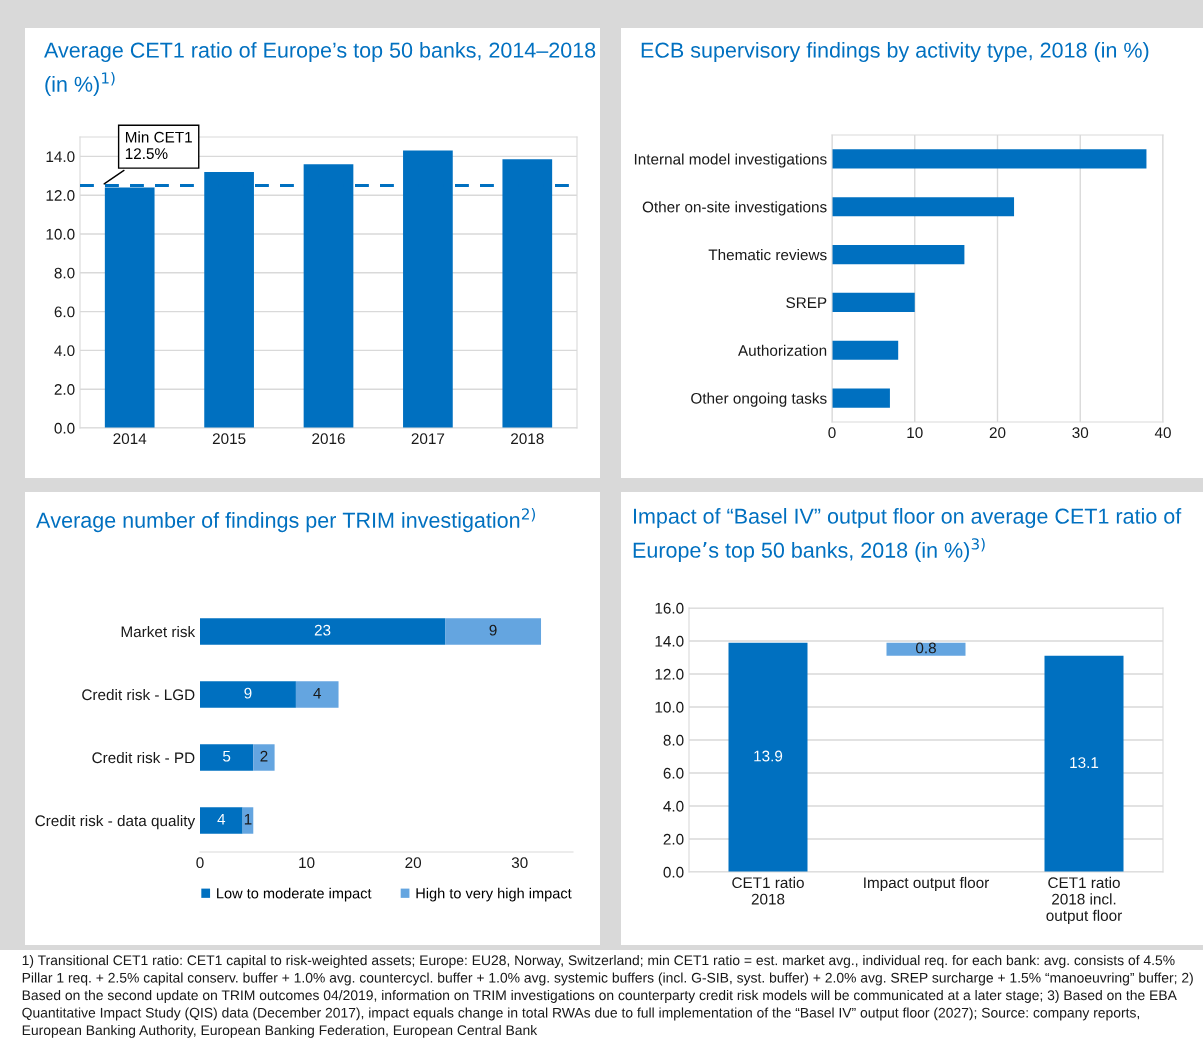 This screenshot has height=1059, width=1203. Describe the element at coordinates (115, 822) in the screenshot. I see `y-tick-label: Credit risk - data quality` at that location.